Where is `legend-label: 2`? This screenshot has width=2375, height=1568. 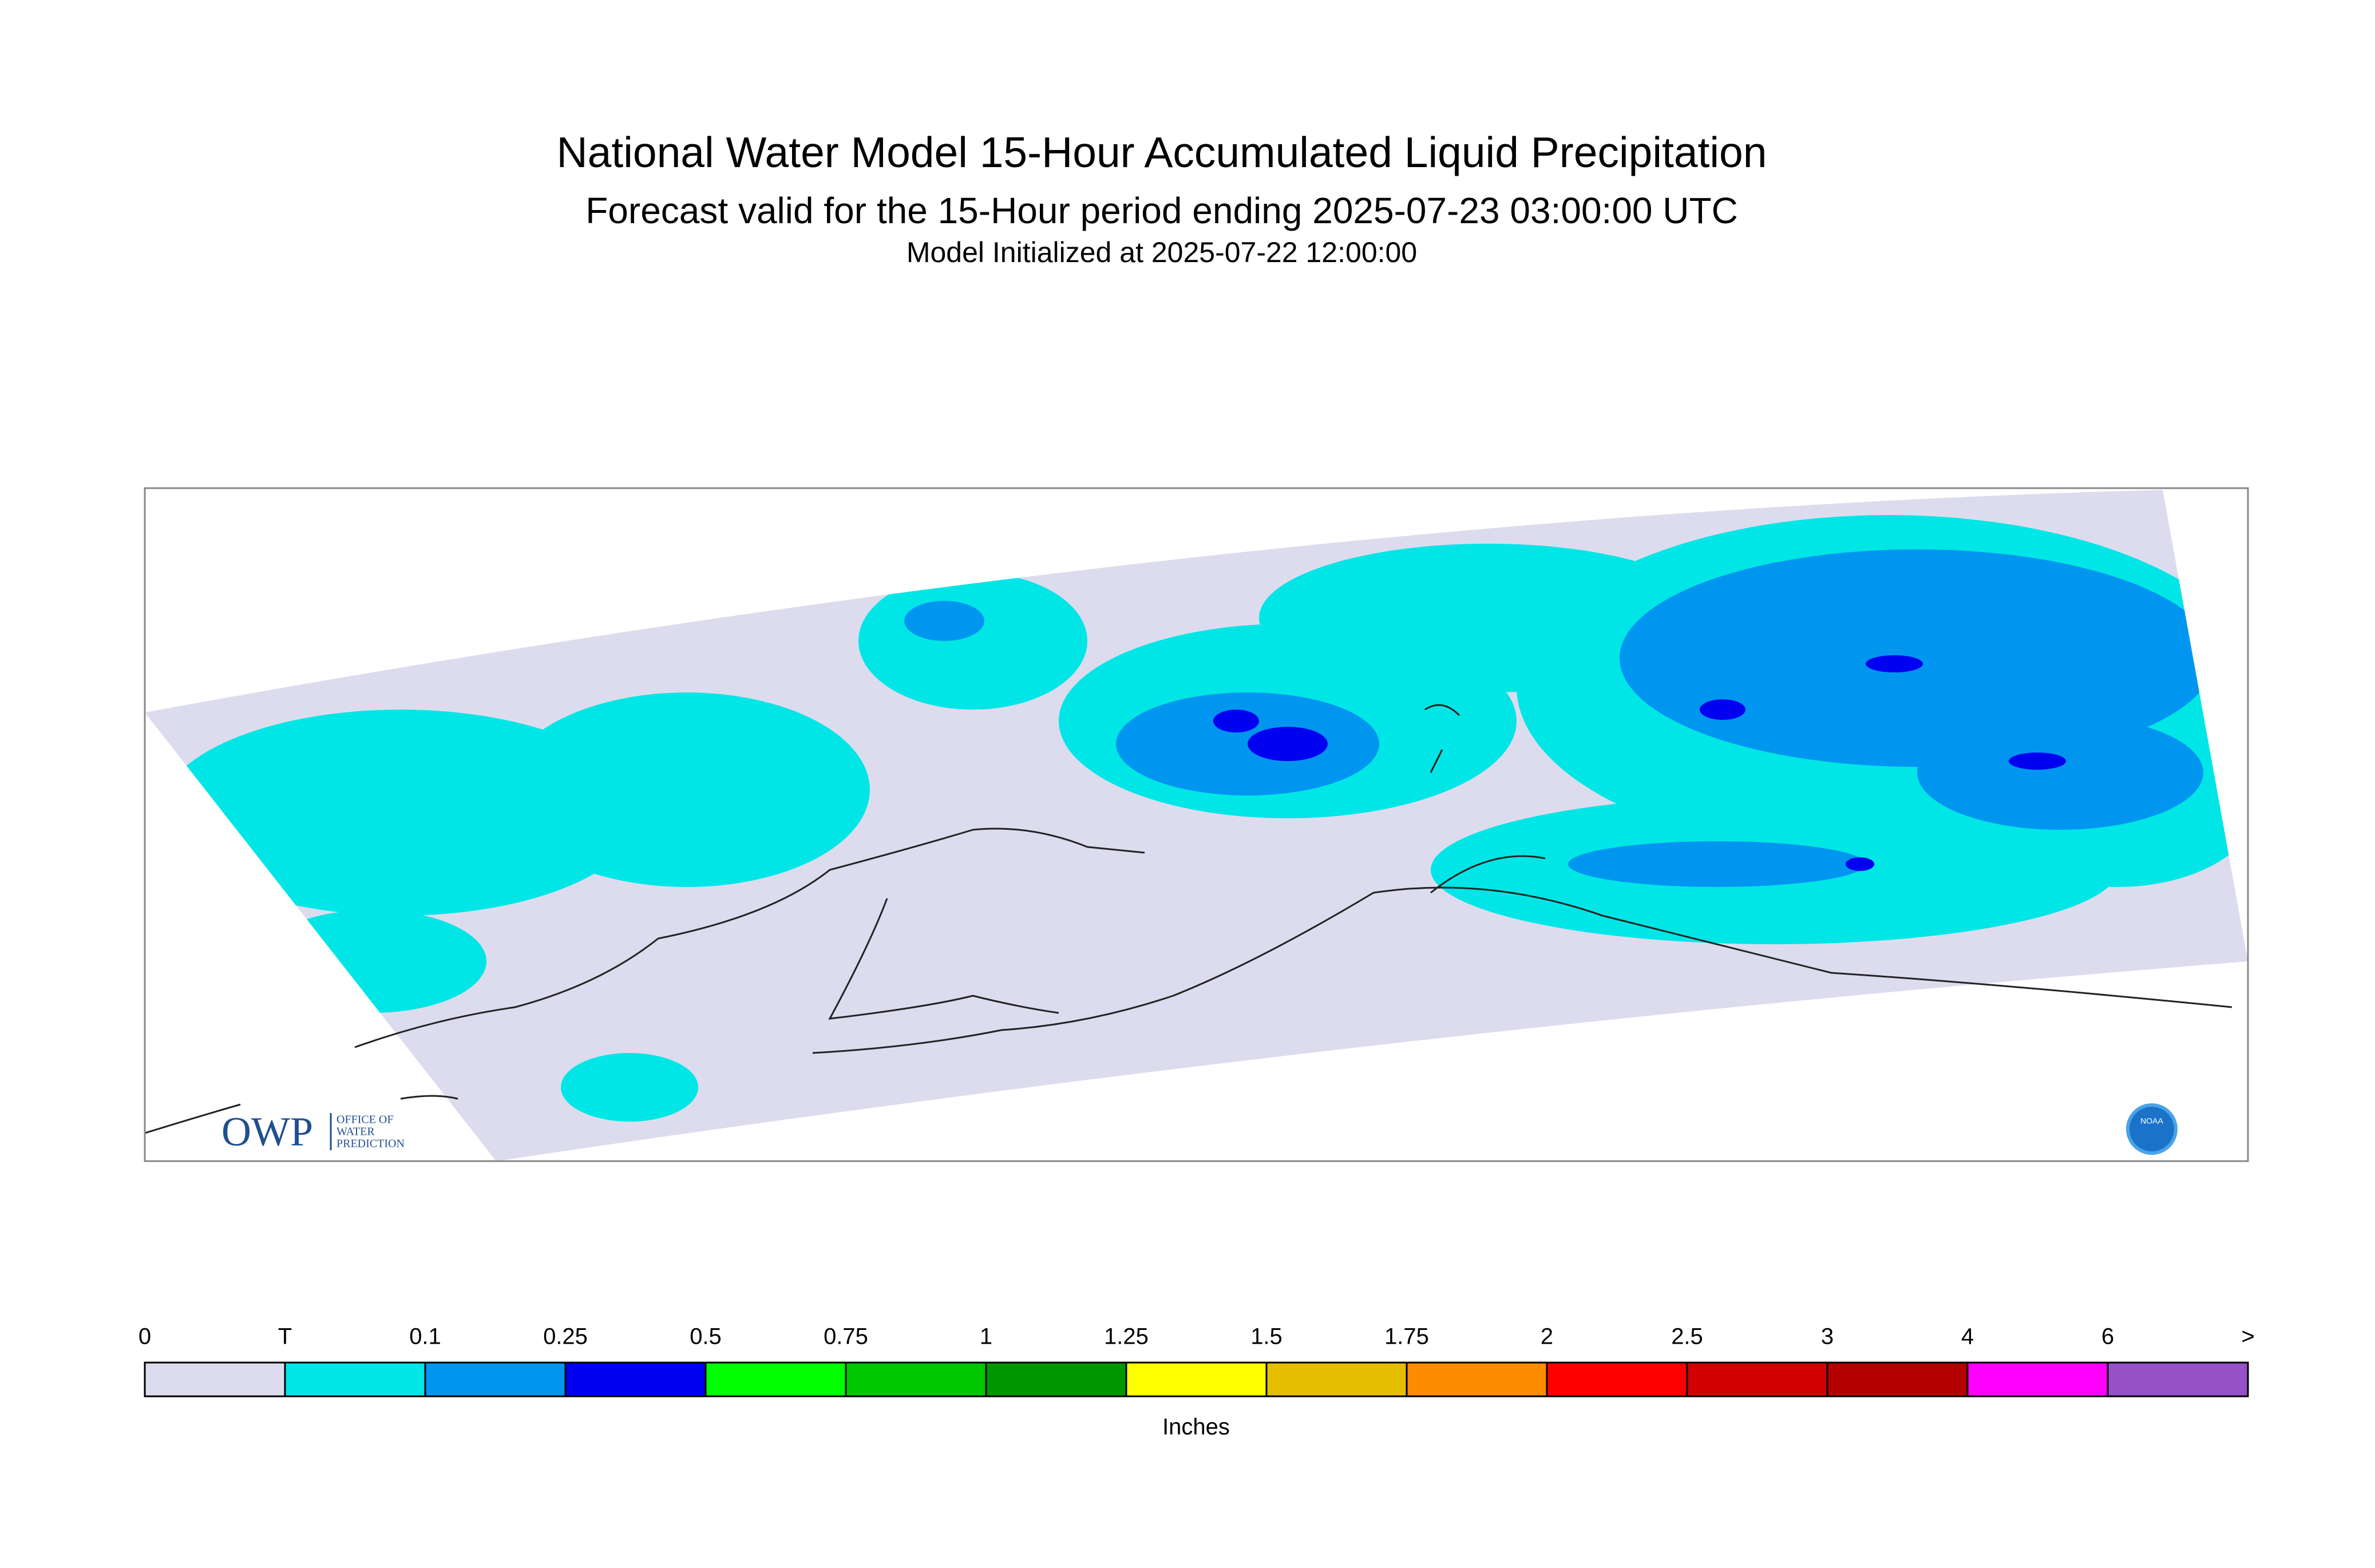
legend-label: 2 is located at coordinates (1547, 1336).